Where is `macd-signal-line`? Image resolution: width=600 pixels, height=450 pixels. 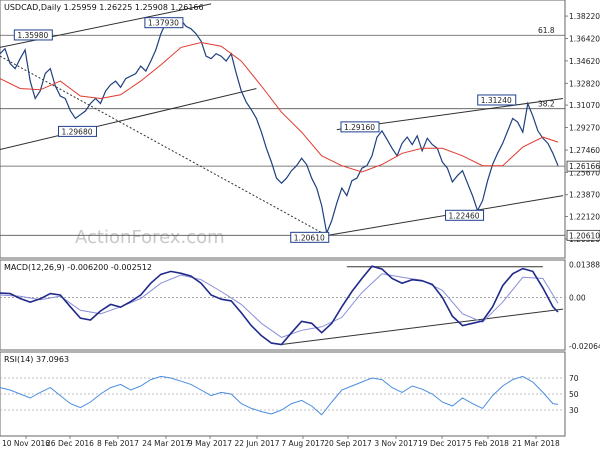
macd-signal-line is located at coordinates (279, 305).